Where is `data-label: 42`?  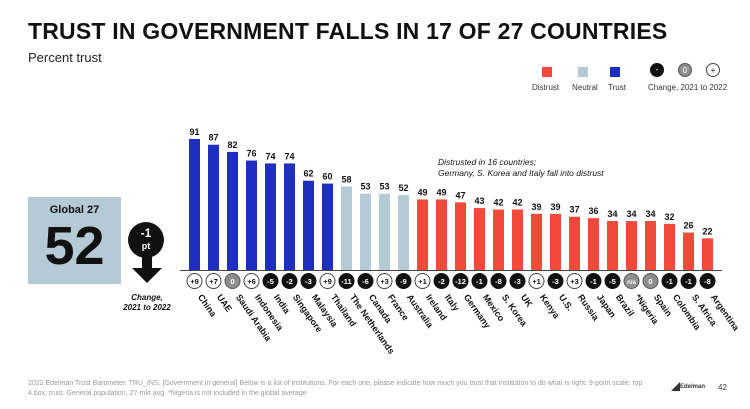 data-label: 42 is located at coordinates (517, 203).